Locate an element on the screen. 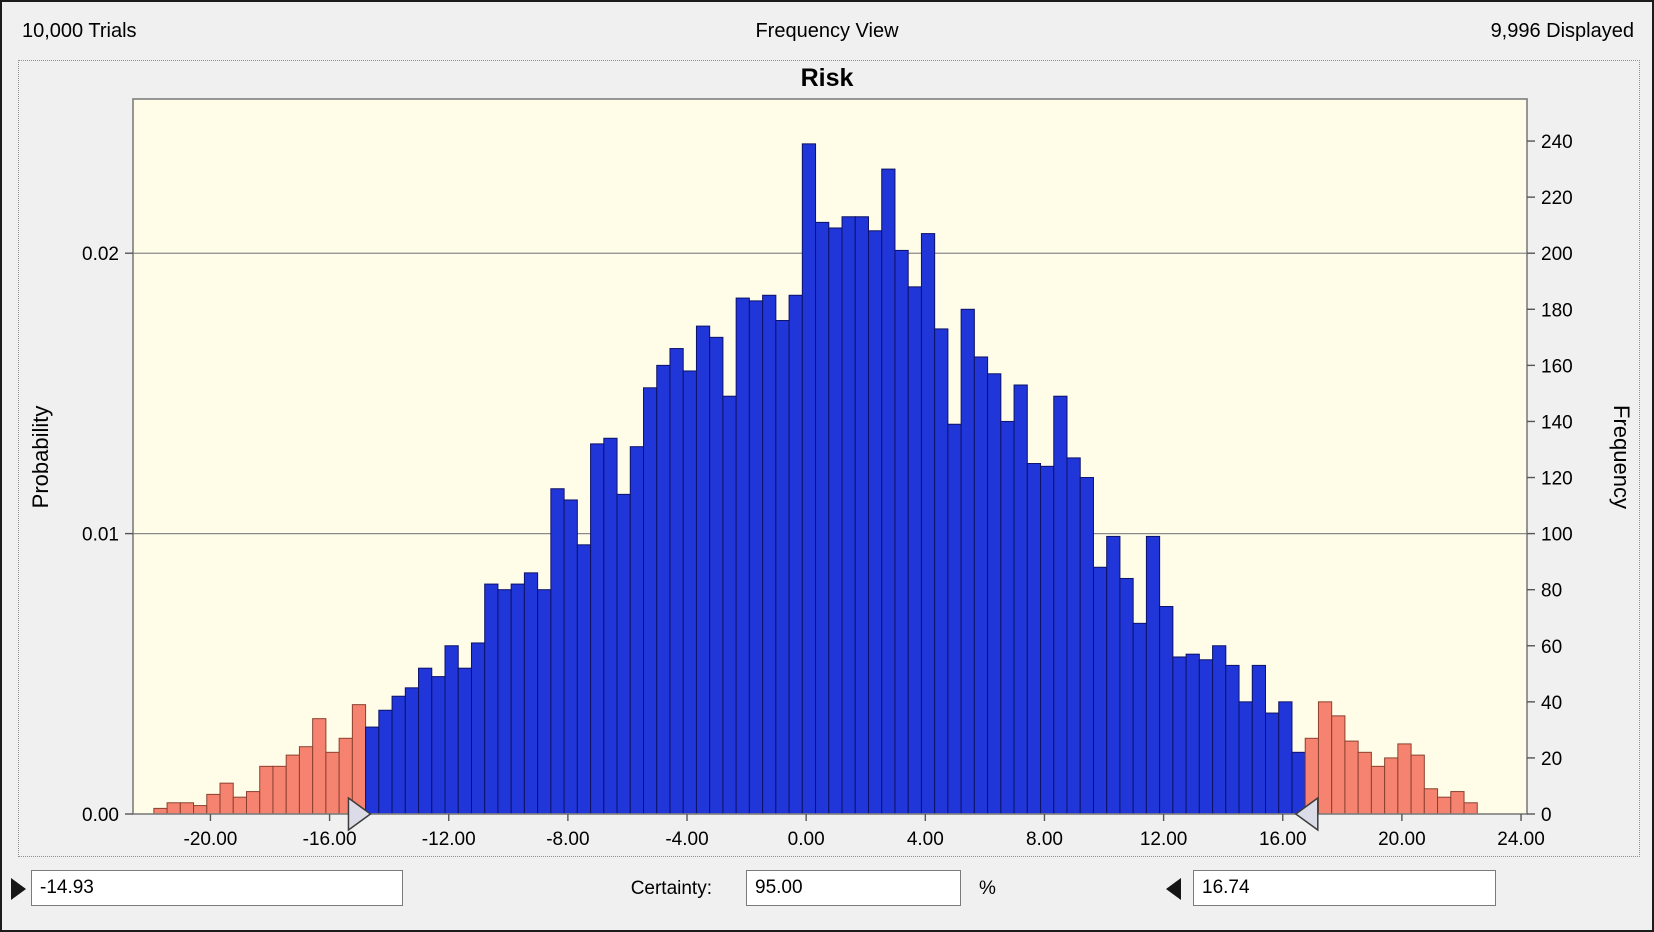 This screenshot has width=1654, height=932. certainty-label: Certainty: is located at coordinates (671, 888).